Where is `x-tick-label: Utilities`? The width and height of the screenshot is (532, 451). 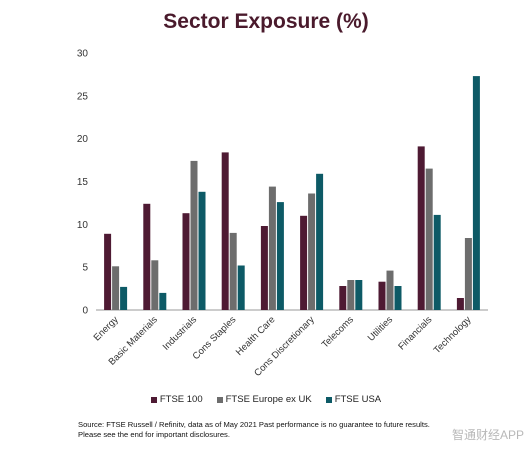
x-tick-label: Utilities is located at coordinates (381, 329).